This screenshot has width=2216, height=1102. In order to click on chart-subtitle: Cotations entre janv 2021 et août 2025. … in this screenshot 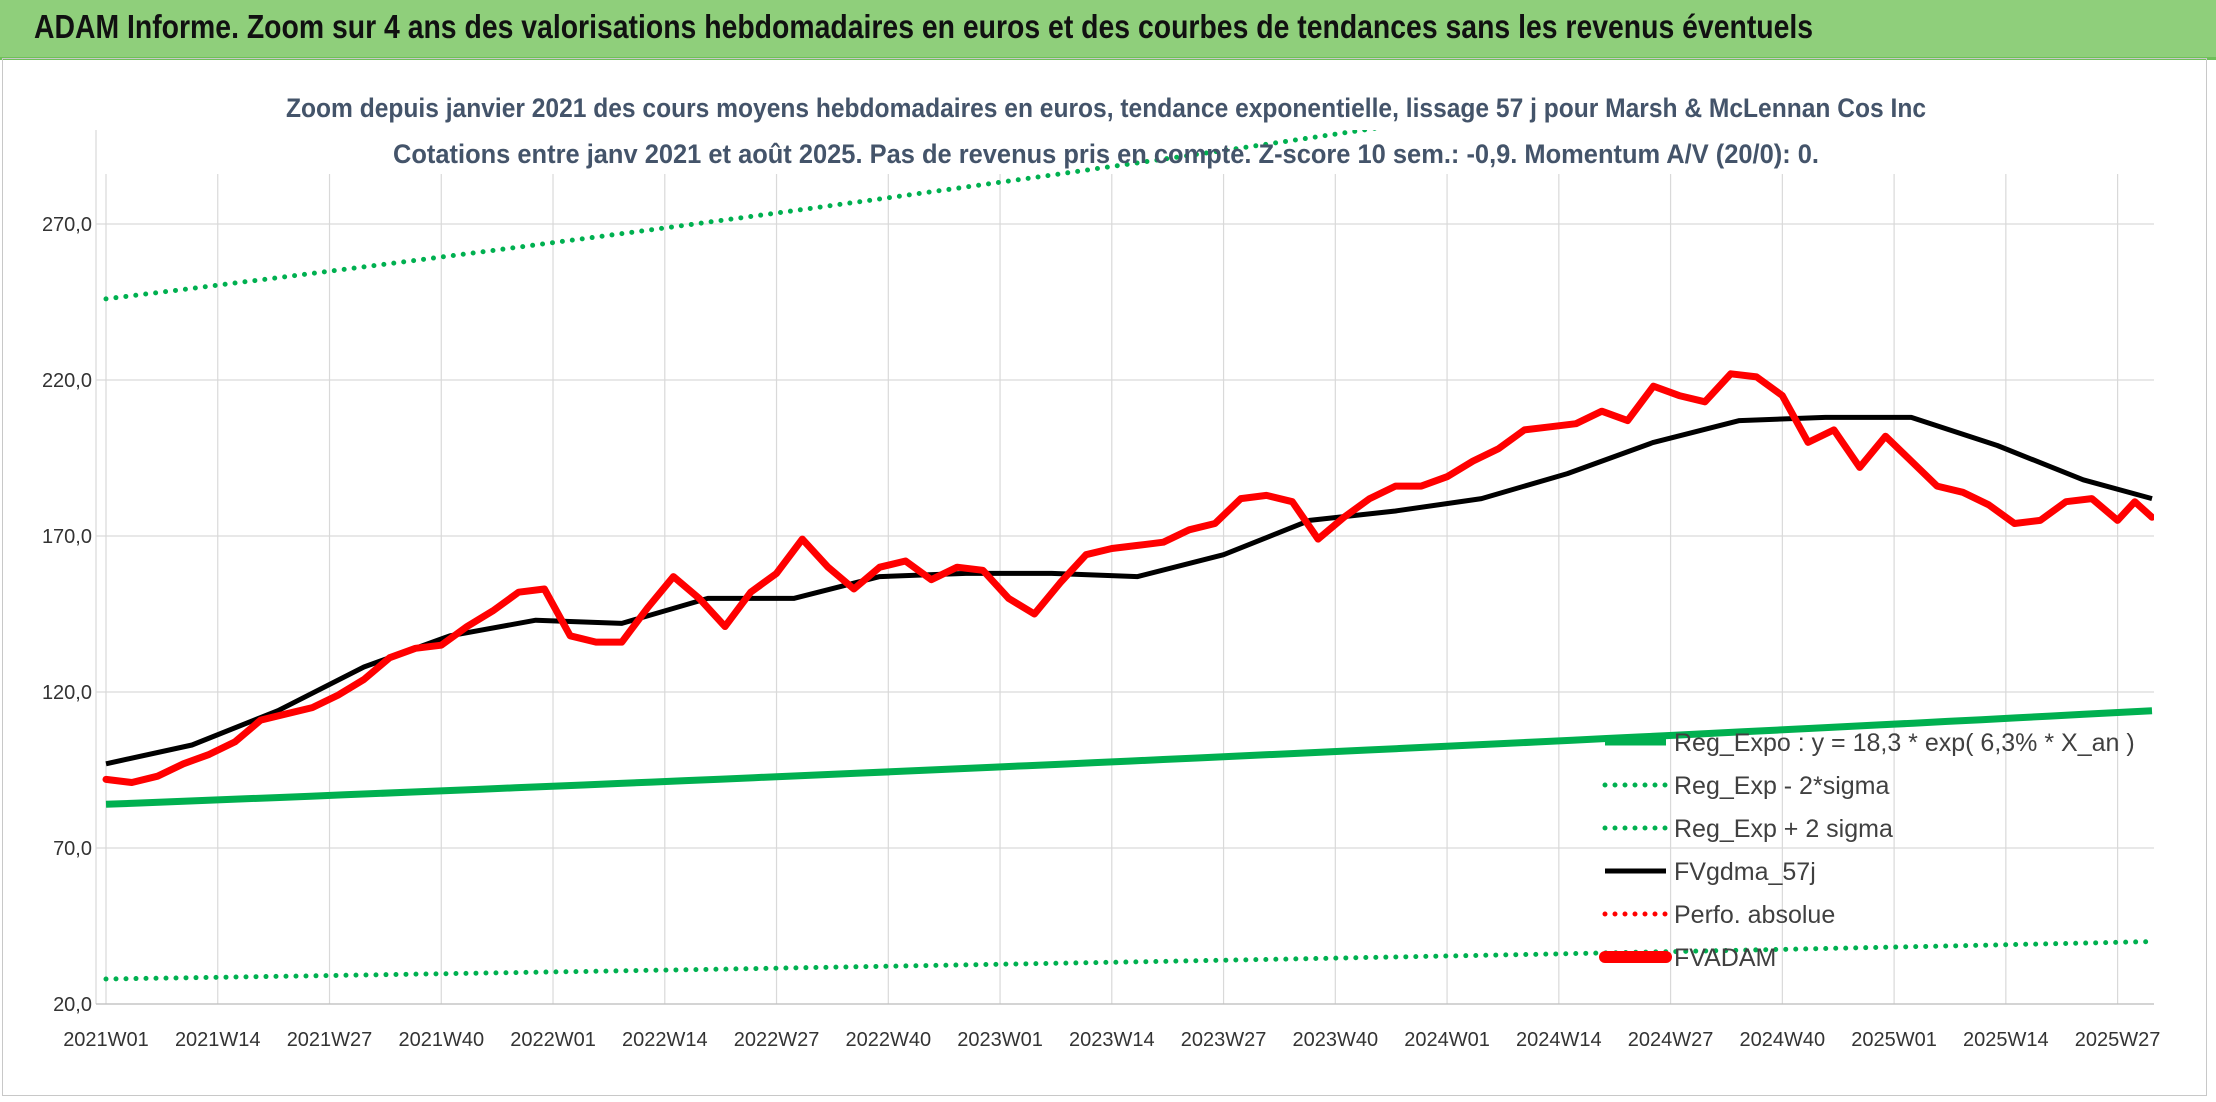, I will do `click(1106, 154)`.